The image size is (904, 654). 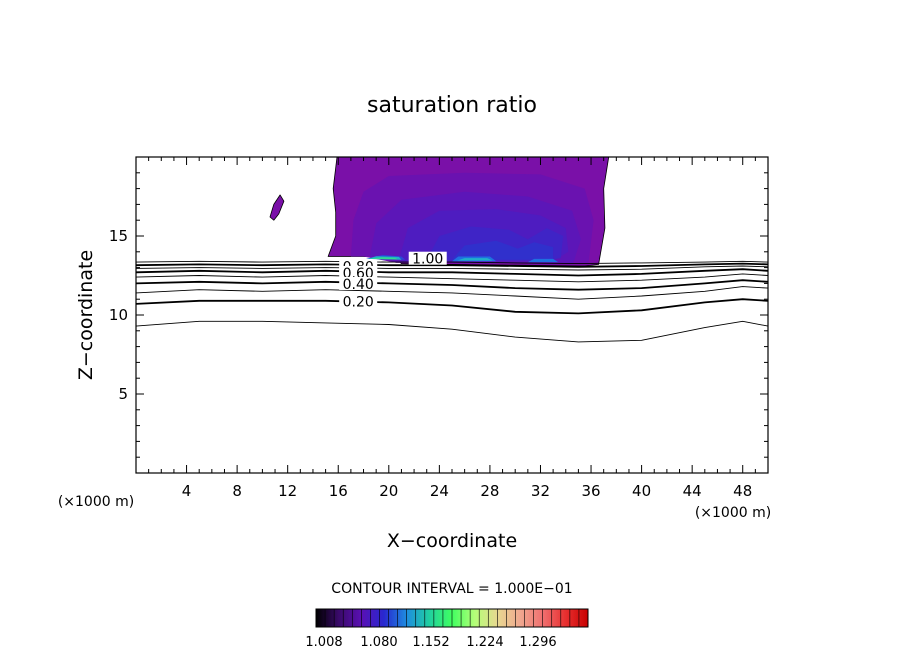 I want to click on y-tick-label: 5, so click(x=123, y=394).